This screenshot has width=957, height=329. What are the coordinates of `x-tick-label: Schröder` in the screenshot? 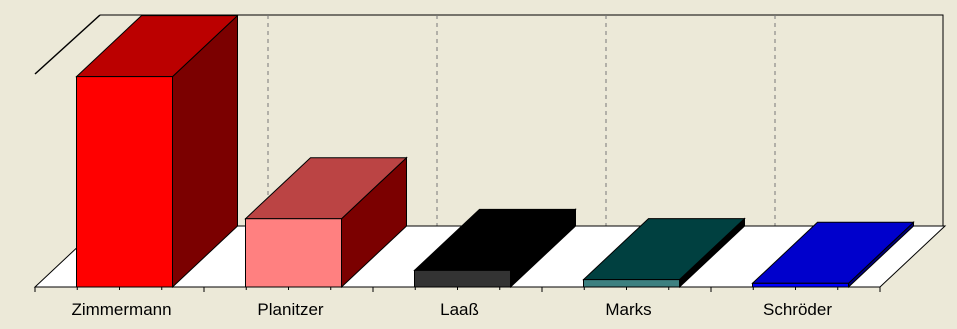 It's located at (797, 309).